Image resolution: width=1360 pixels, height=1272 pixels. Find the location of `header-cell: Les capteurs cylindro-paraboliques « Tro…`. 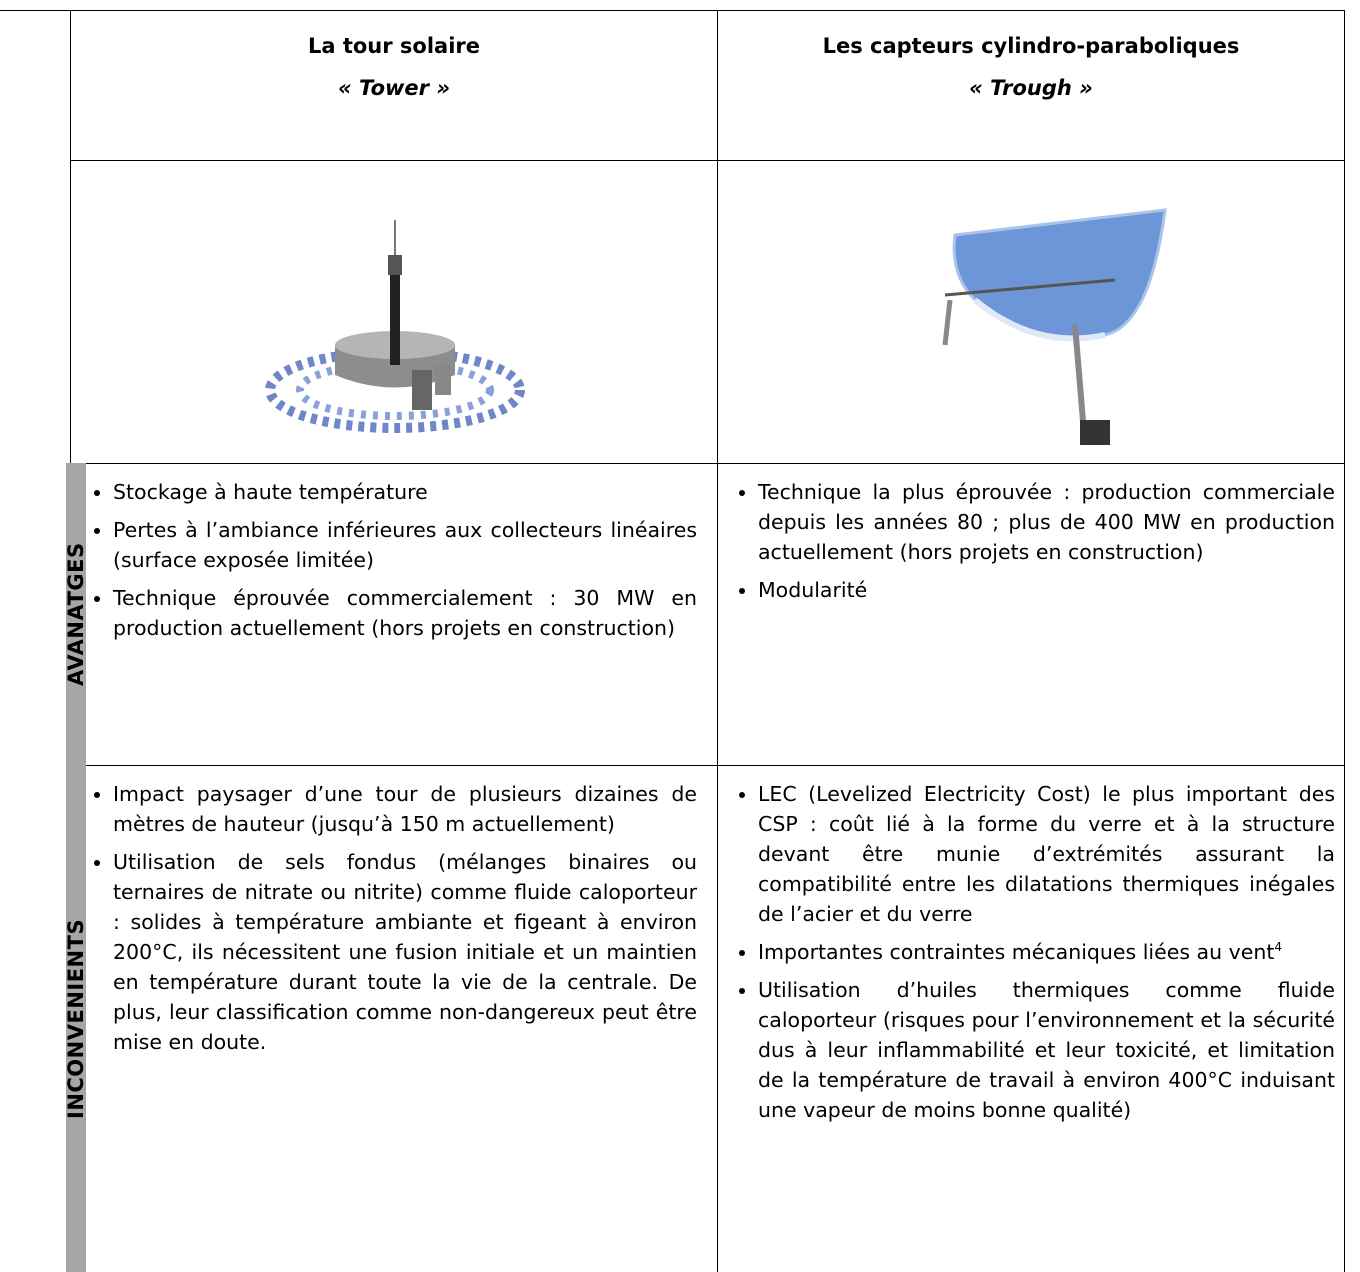

header-cell: Les capteurs cylindro-paraboliques « Tro… is located at coordinates (1031, 85).